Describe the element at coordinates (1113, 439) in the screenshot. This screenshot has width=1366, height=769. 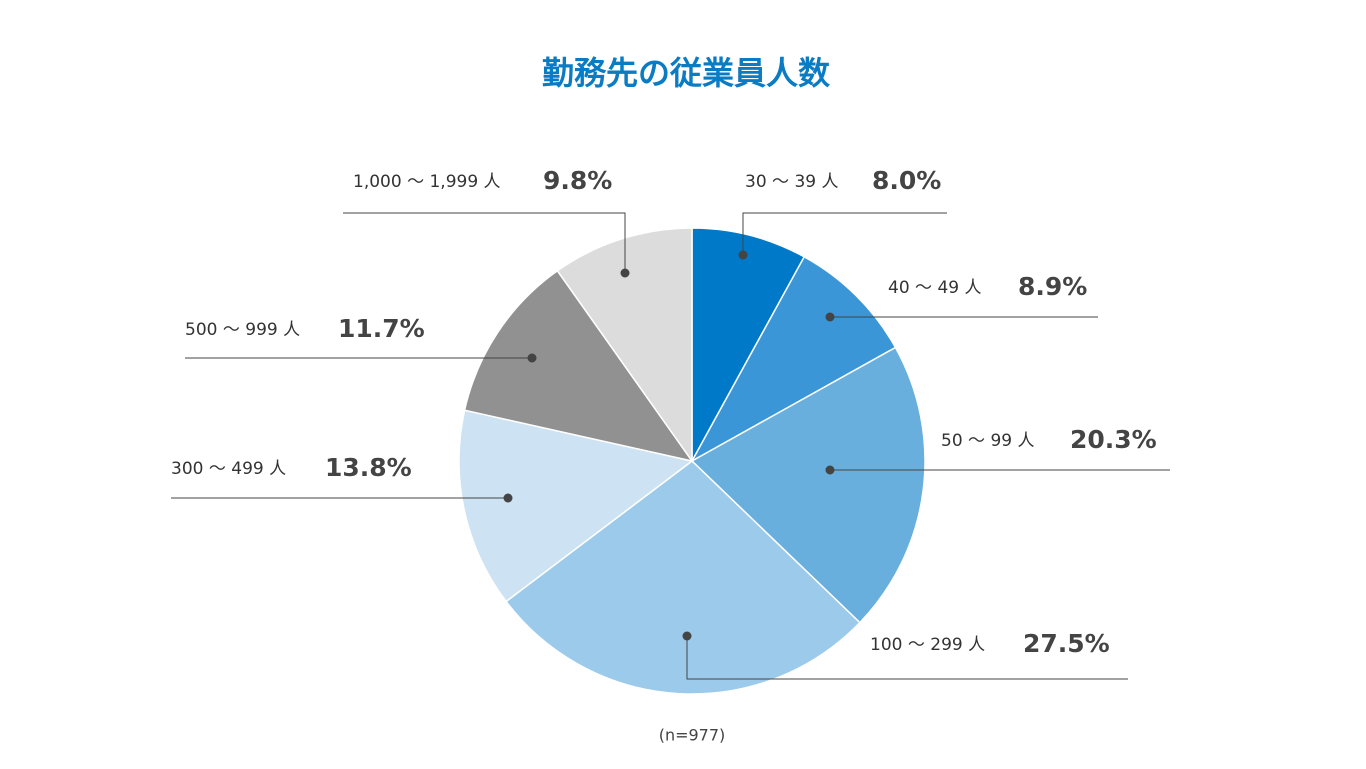
I see `slice-value-label: 20.3%` at that location.